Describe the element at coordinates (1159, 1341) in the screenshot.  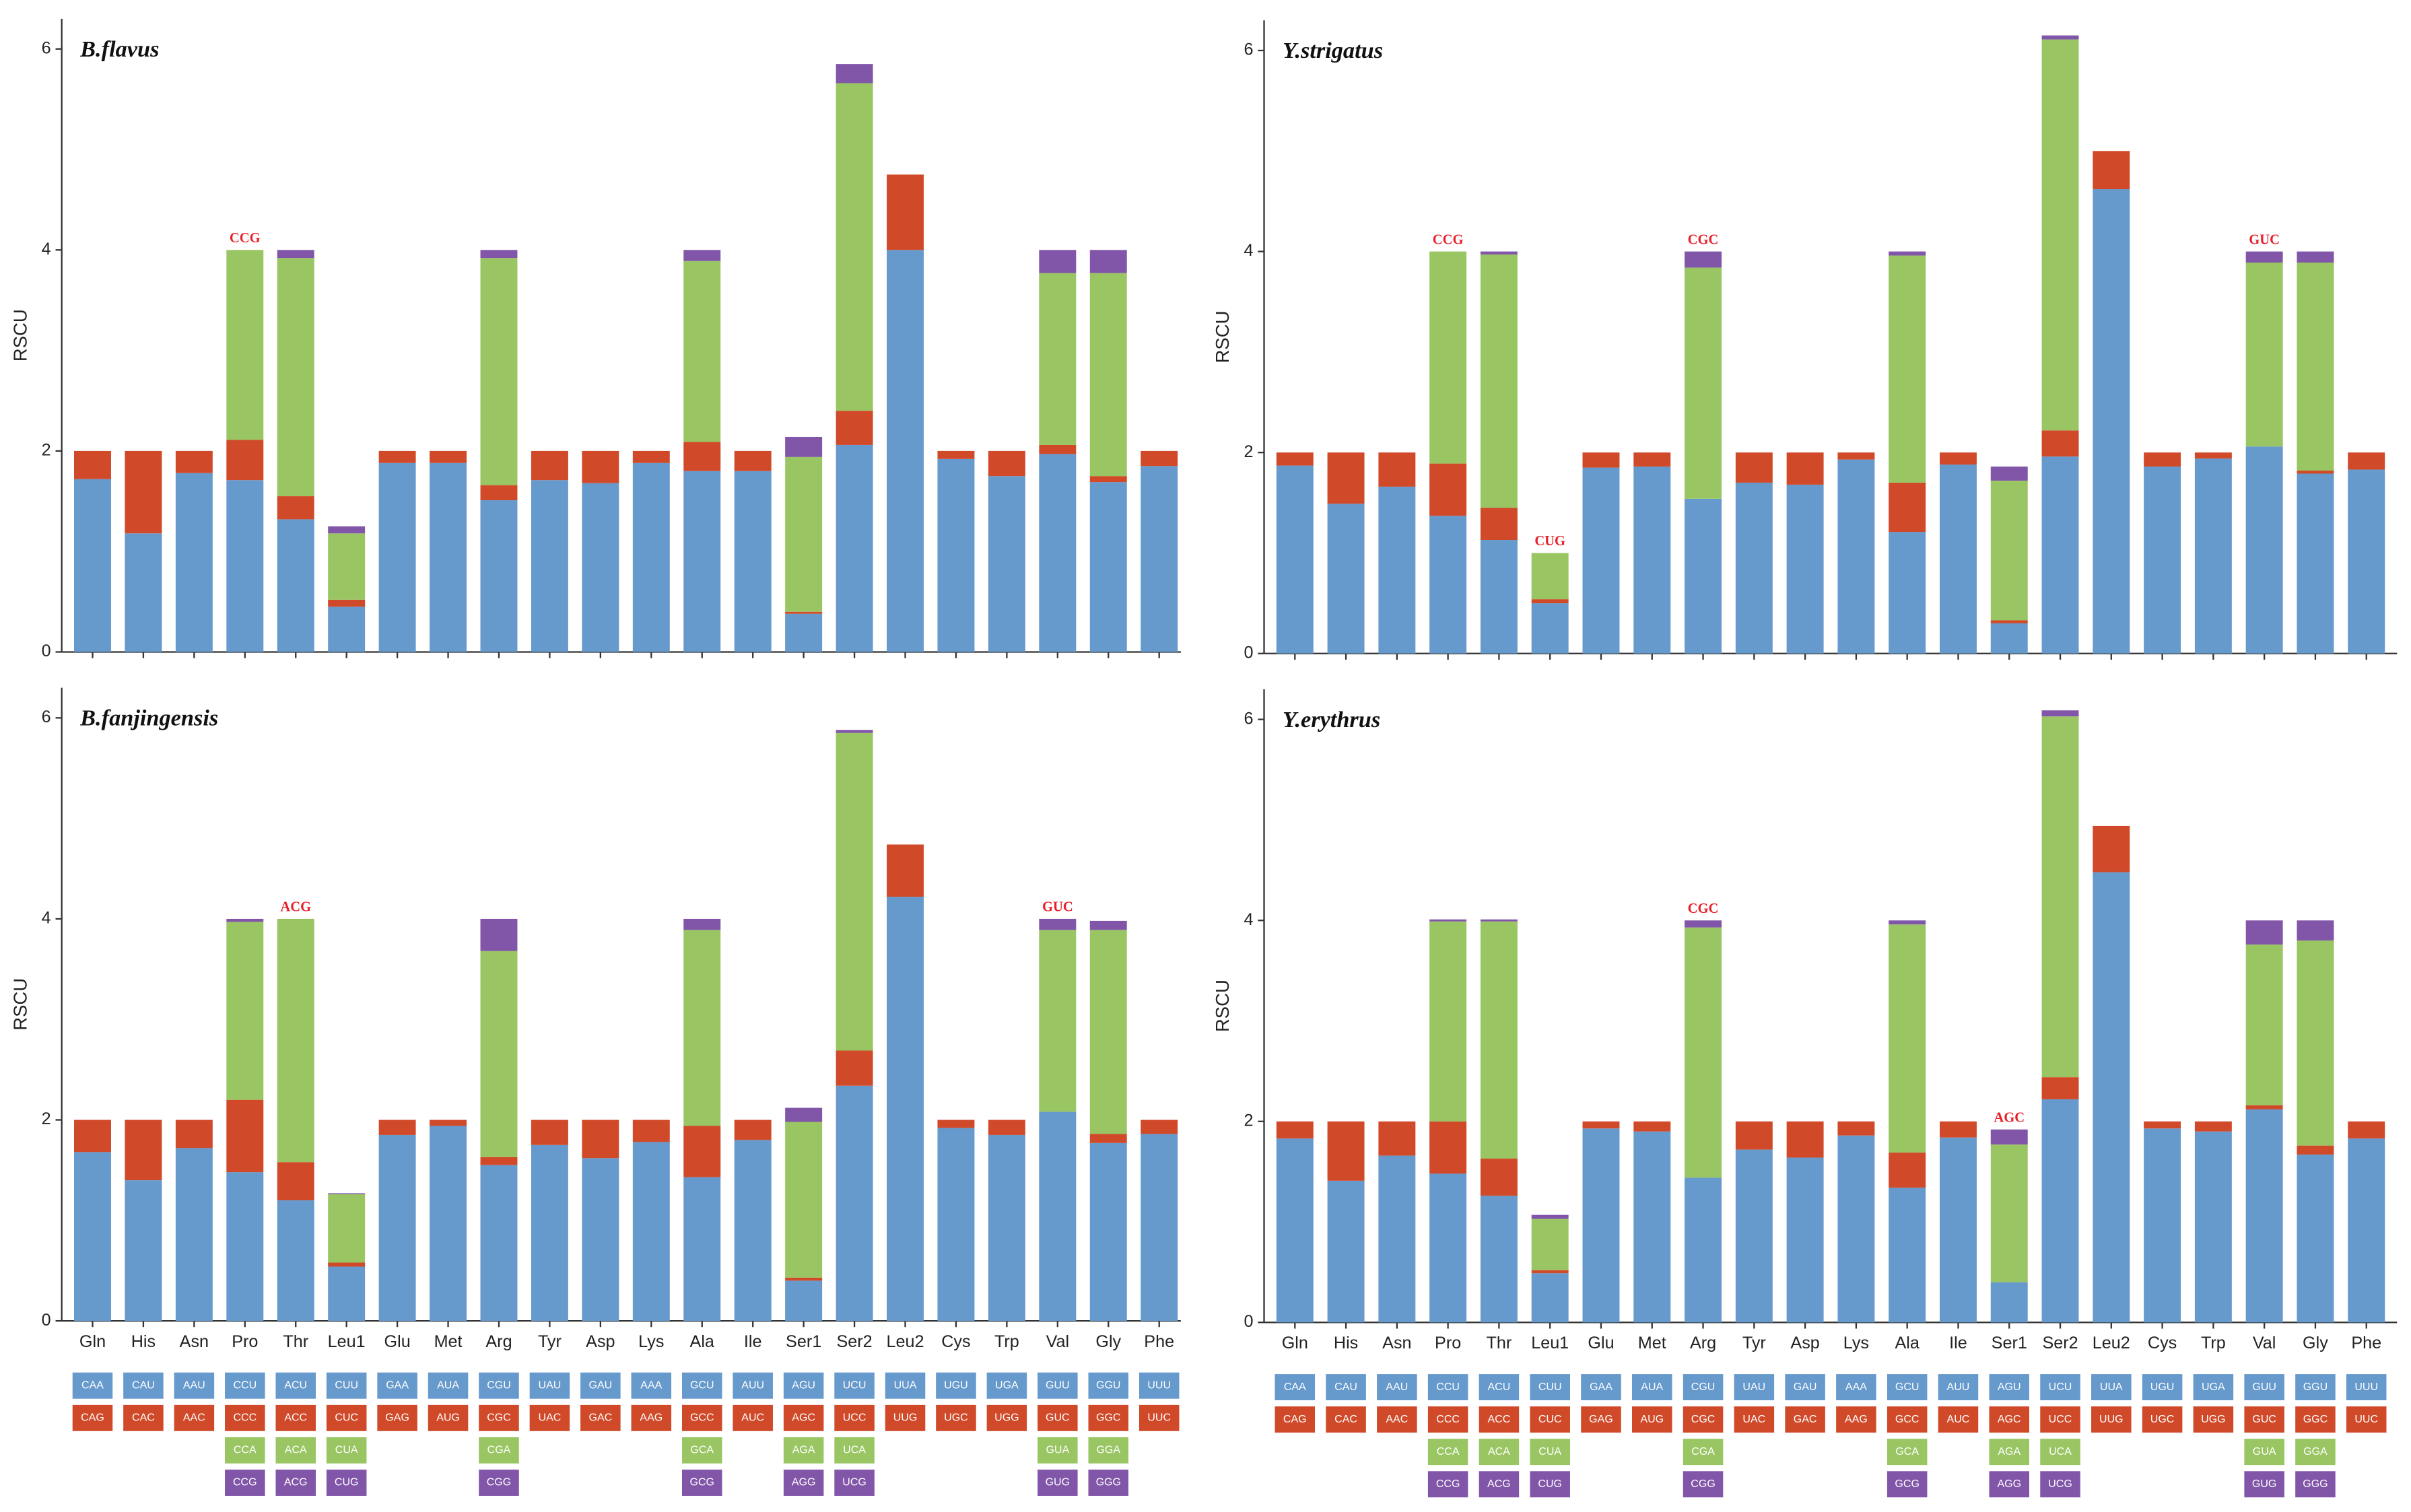
I see `x-tick-label: Phe` at that location.